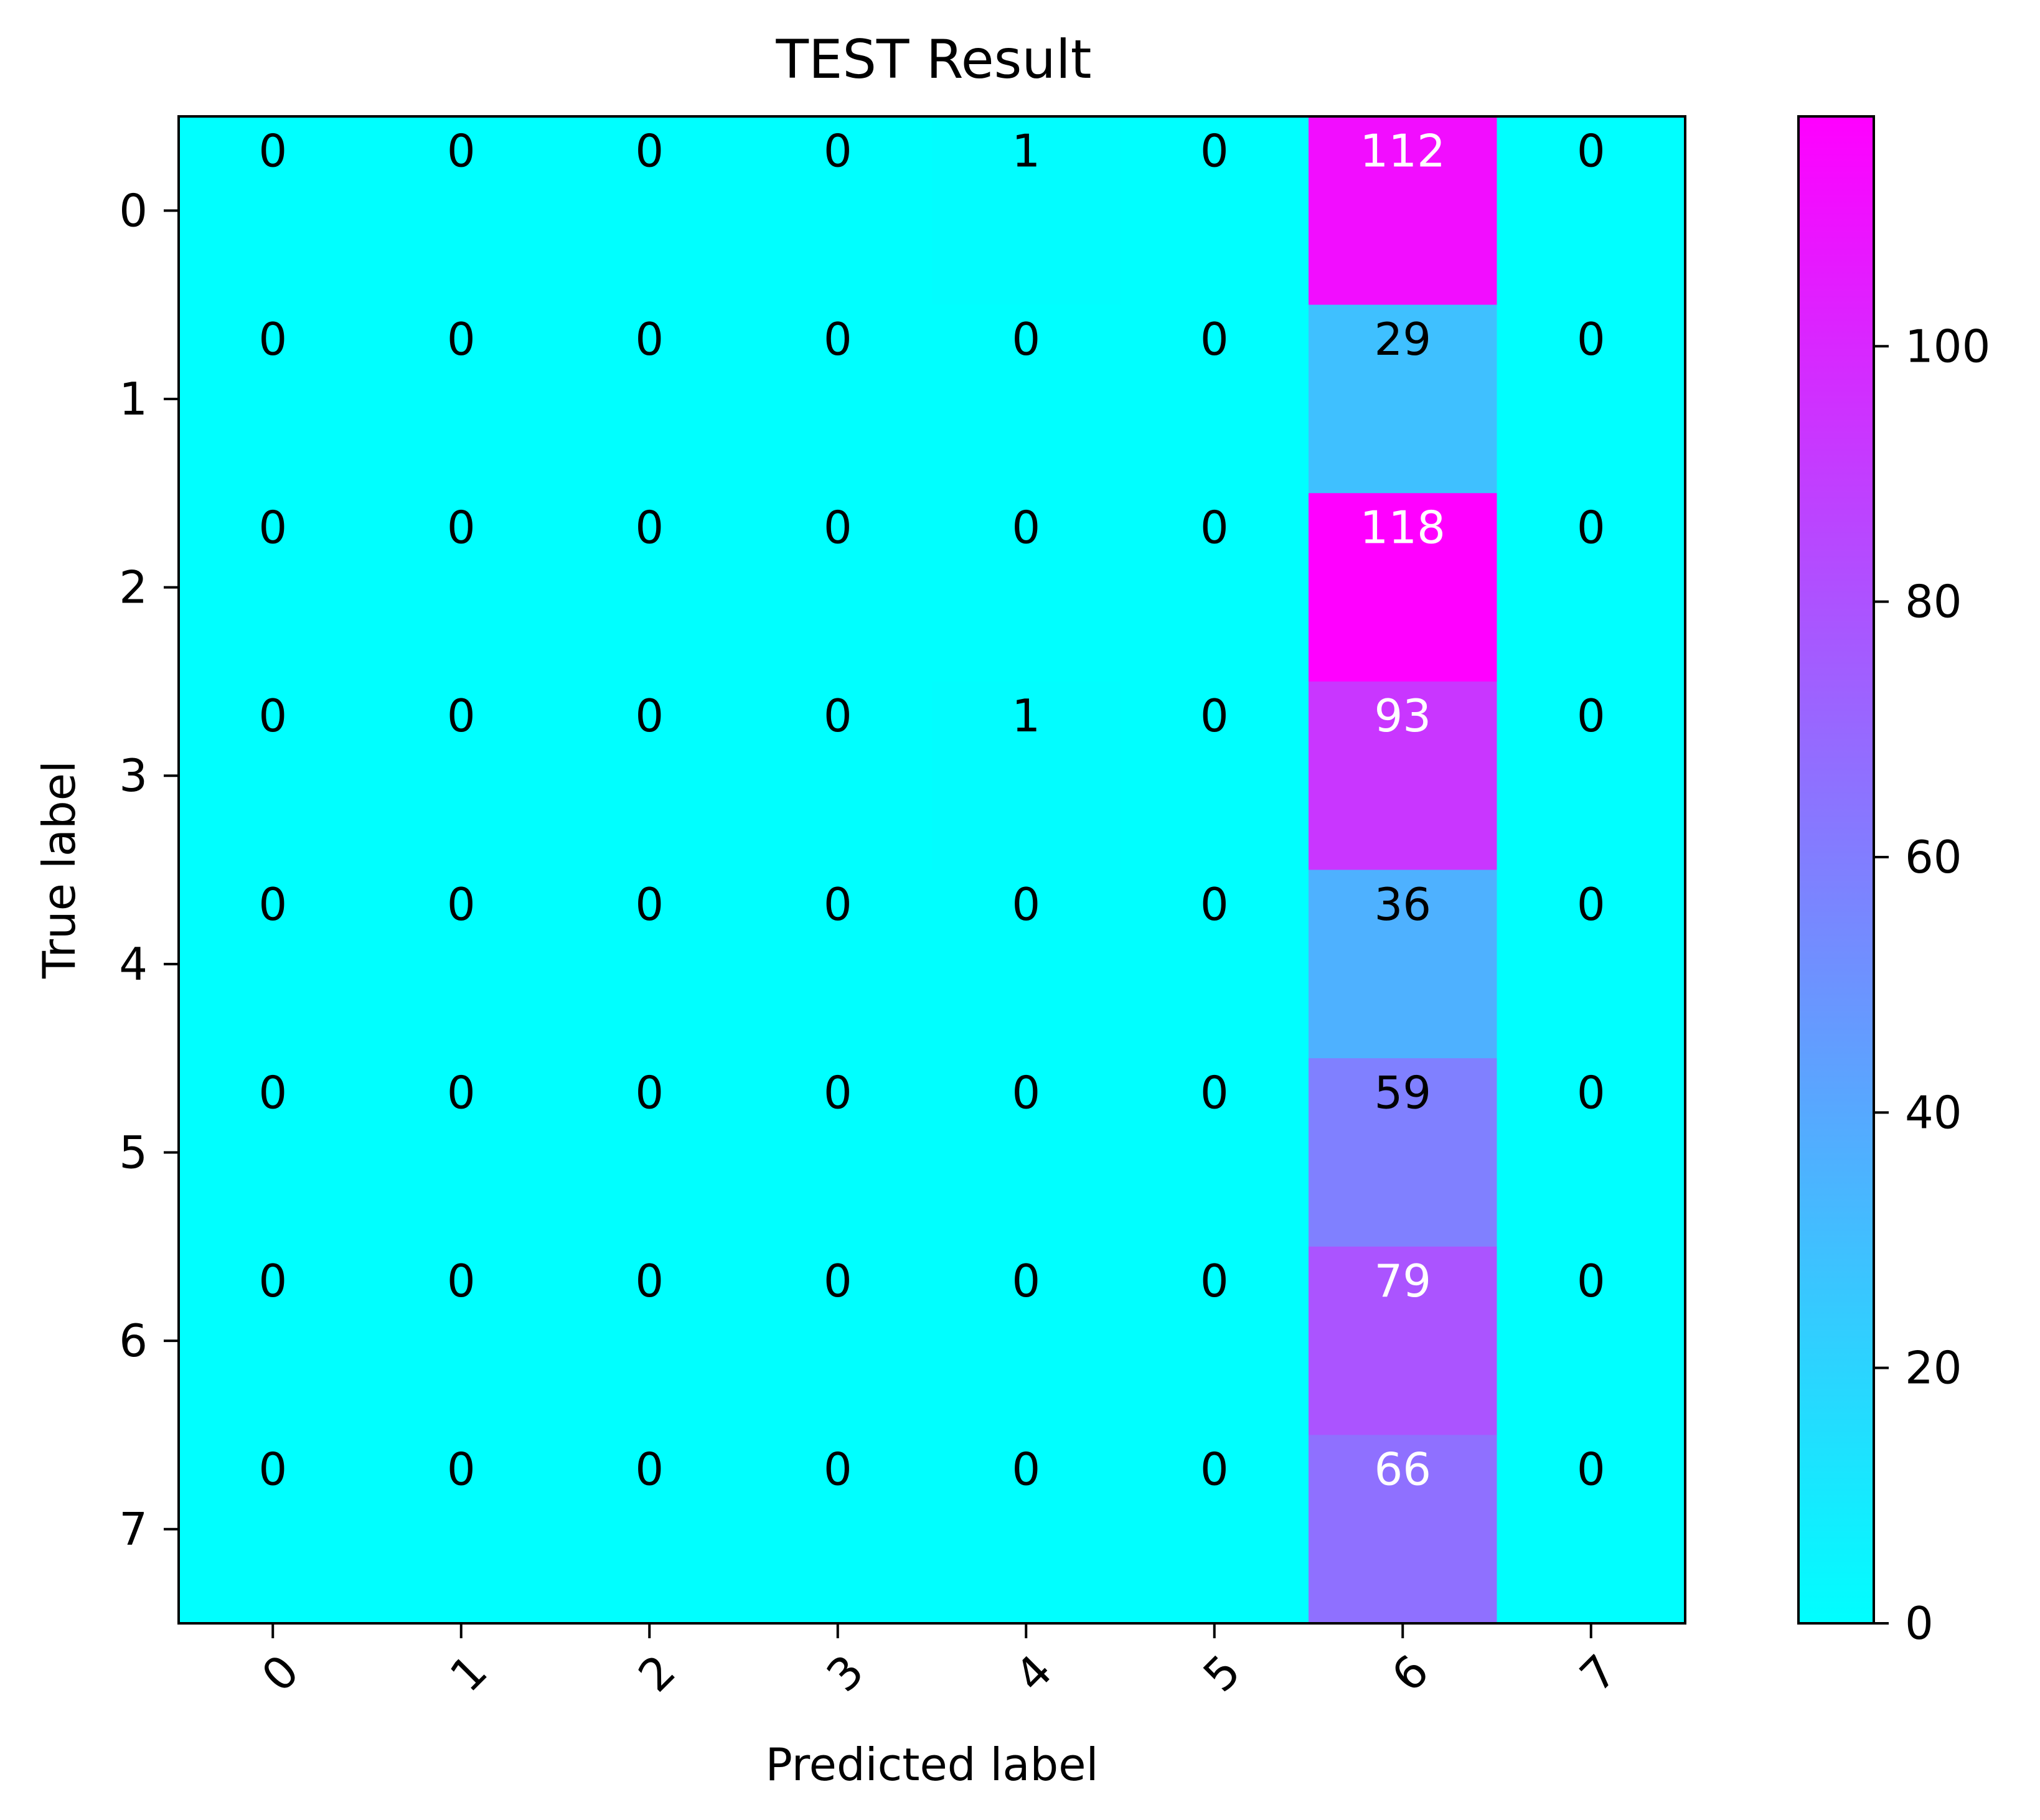 The height and width of the screenshot is (1820, 2040). I want to click on x-tick-label-2: 2, so click(656, 1673).